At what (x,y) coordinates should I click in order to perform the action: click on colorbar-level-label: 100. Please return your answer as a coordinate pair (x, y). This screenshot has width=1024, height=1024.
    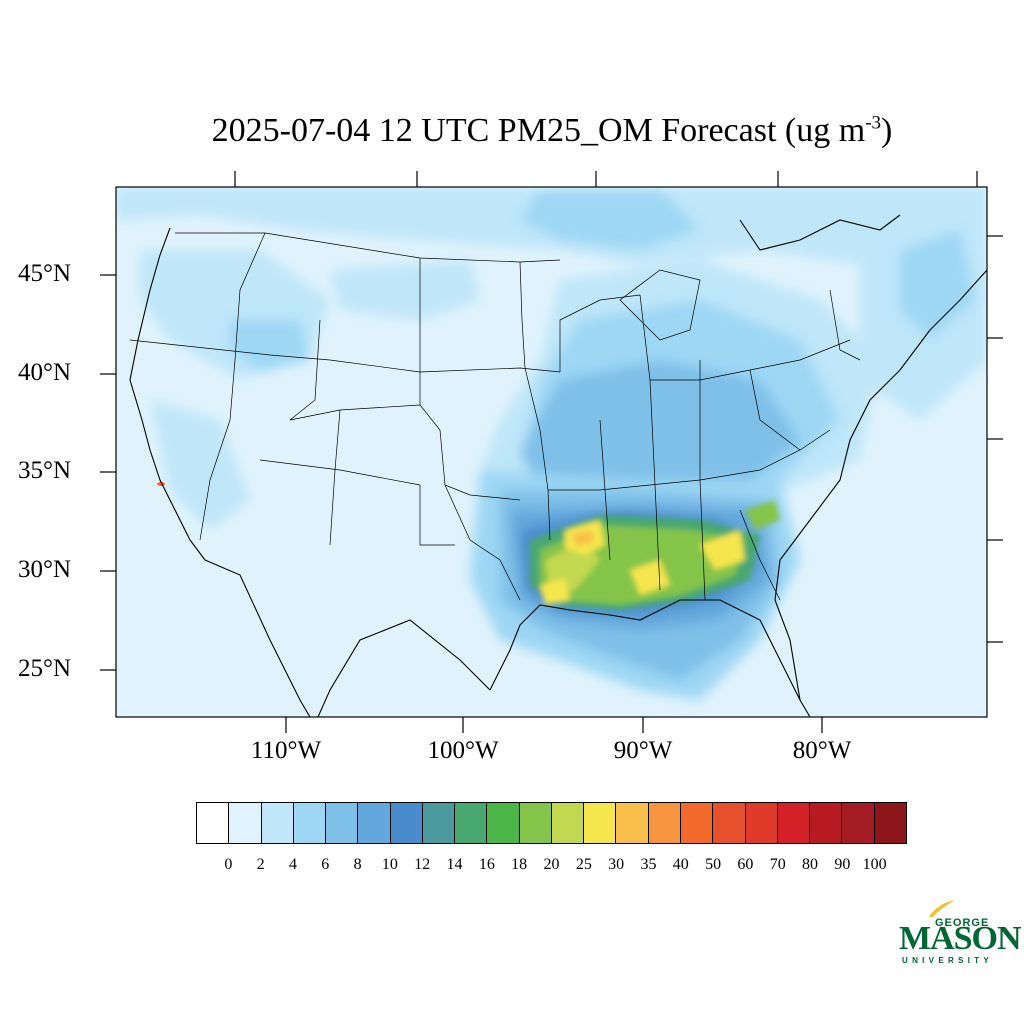
    Looking at the image, I should click on (874, 864).